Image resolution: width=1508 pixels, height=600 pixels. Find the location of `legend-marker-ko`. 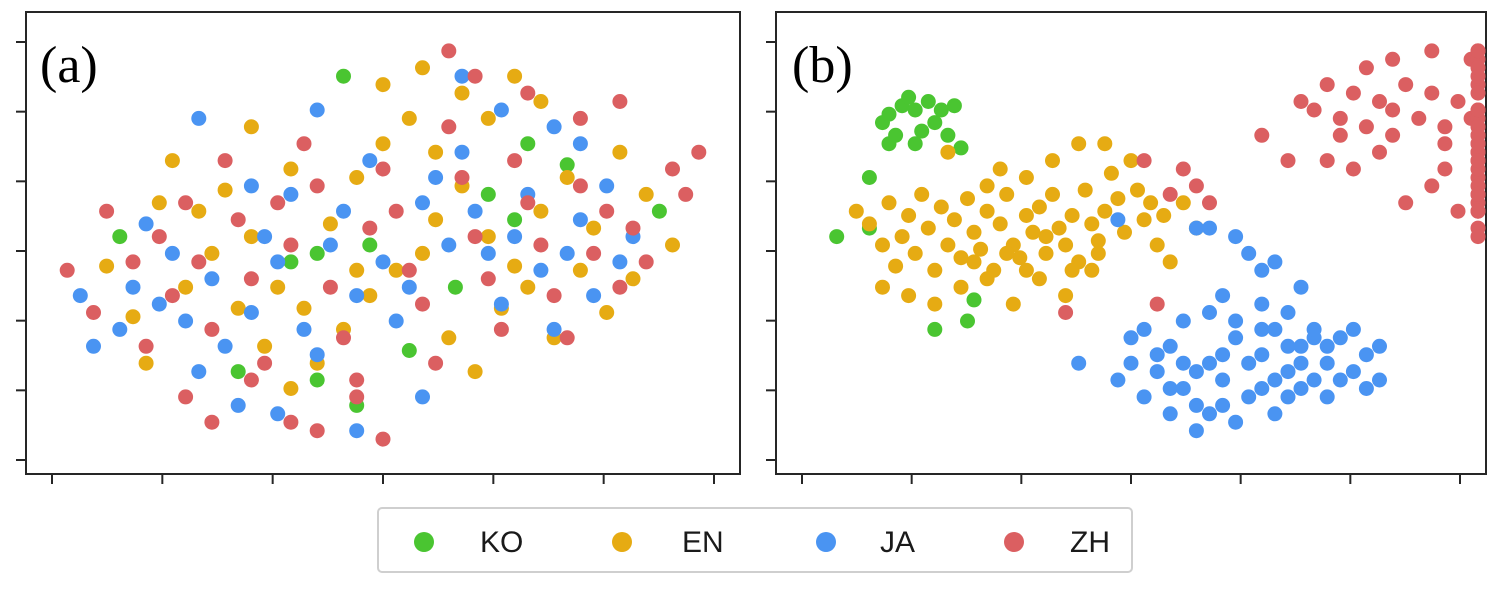

legend-marker-ko is located at coordinates (424, 542).